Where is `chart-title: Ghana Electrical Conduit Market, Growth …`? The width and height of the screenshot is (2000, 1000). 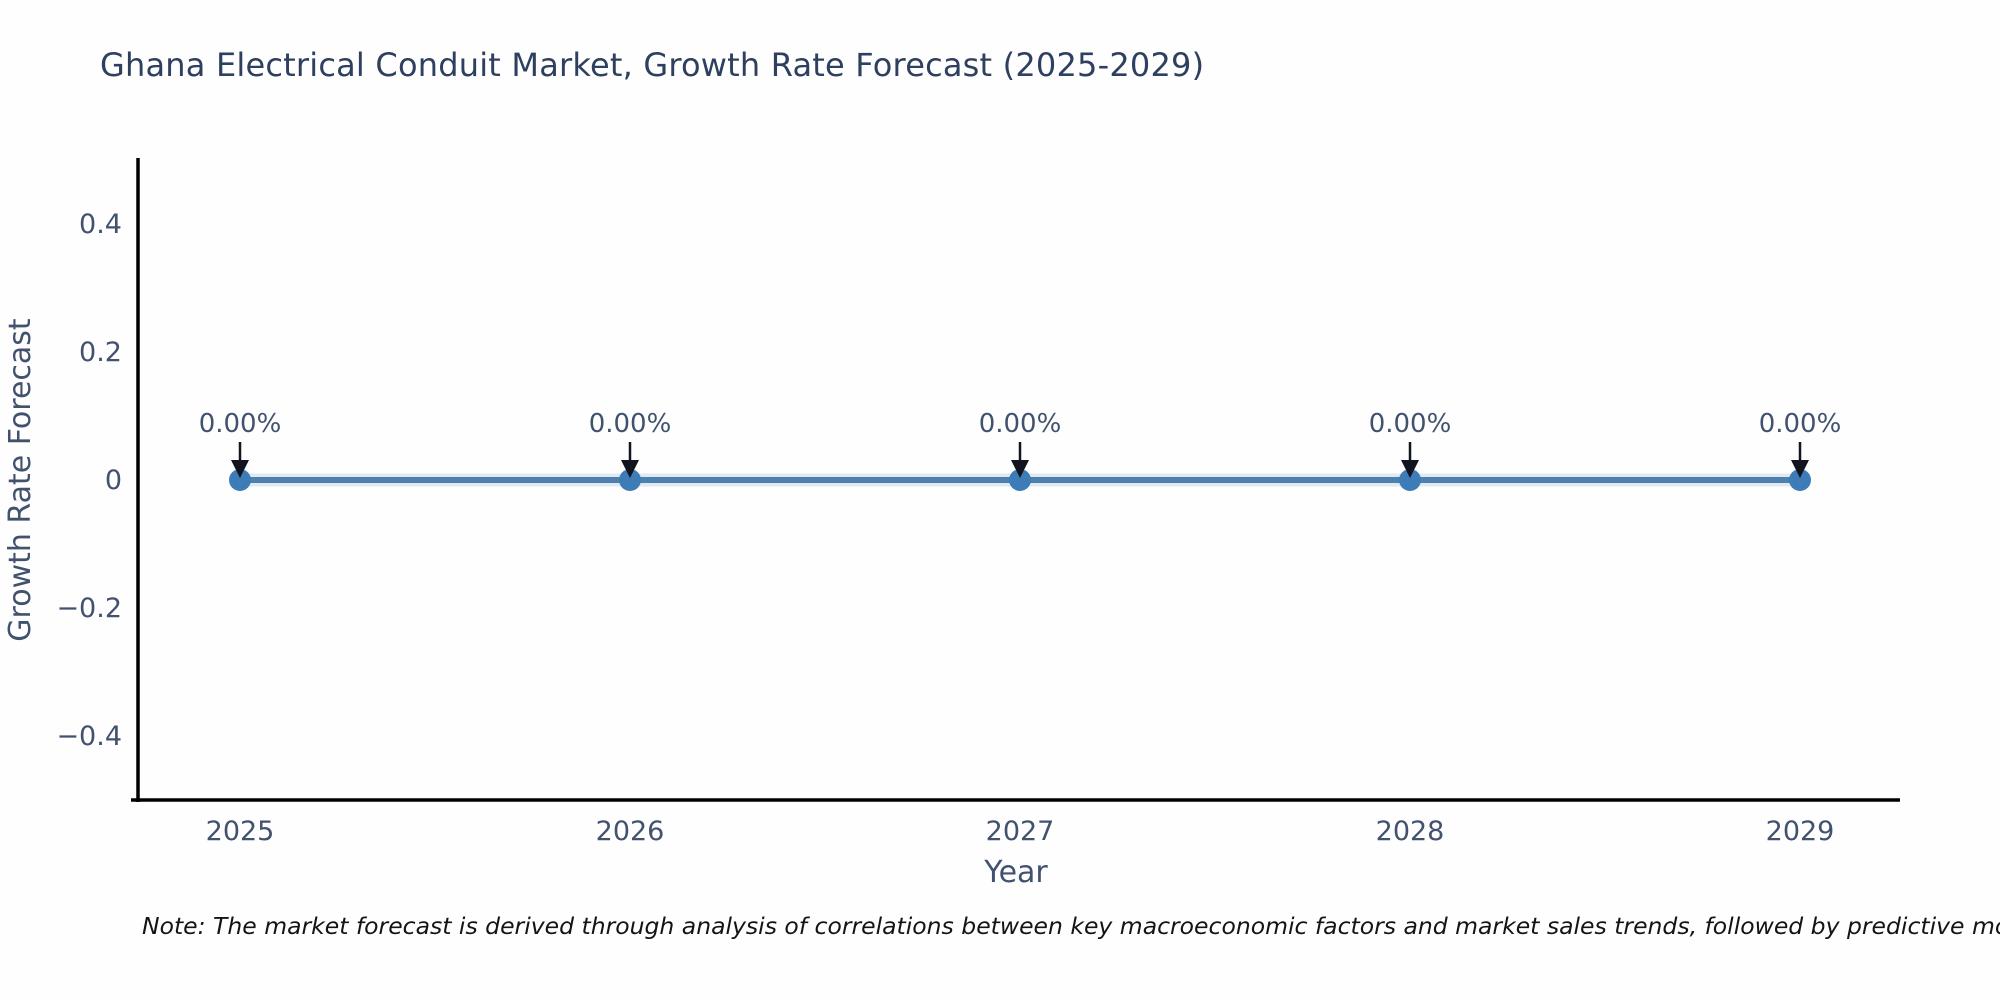 chart-title: Ghana Electrical Conduit Market, Growth … is located at coordinates (652, 65).